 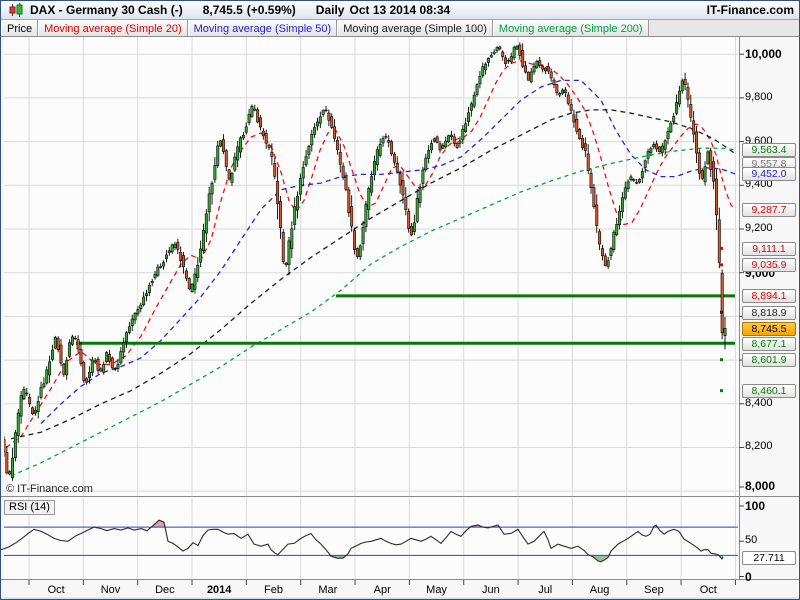 What do you see at coordinates (769, 391) in the screenshot?
I see `price-level-badge: 8,460.1` at bounding box center [769, 391].